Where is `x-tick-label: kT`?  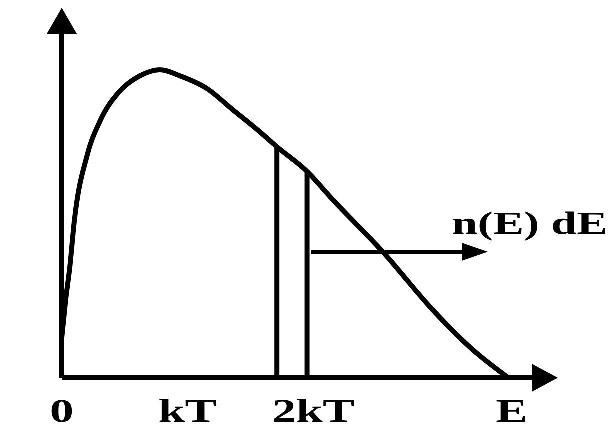 x-tick-label: kT is located at coordinates (188, 411).